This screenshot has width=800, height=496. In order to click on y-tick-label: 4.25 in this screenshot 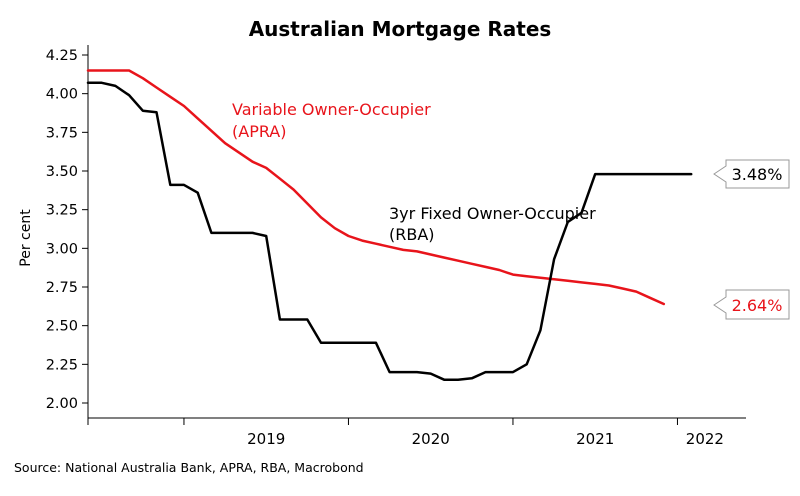, I will do `click(62, 56)`.